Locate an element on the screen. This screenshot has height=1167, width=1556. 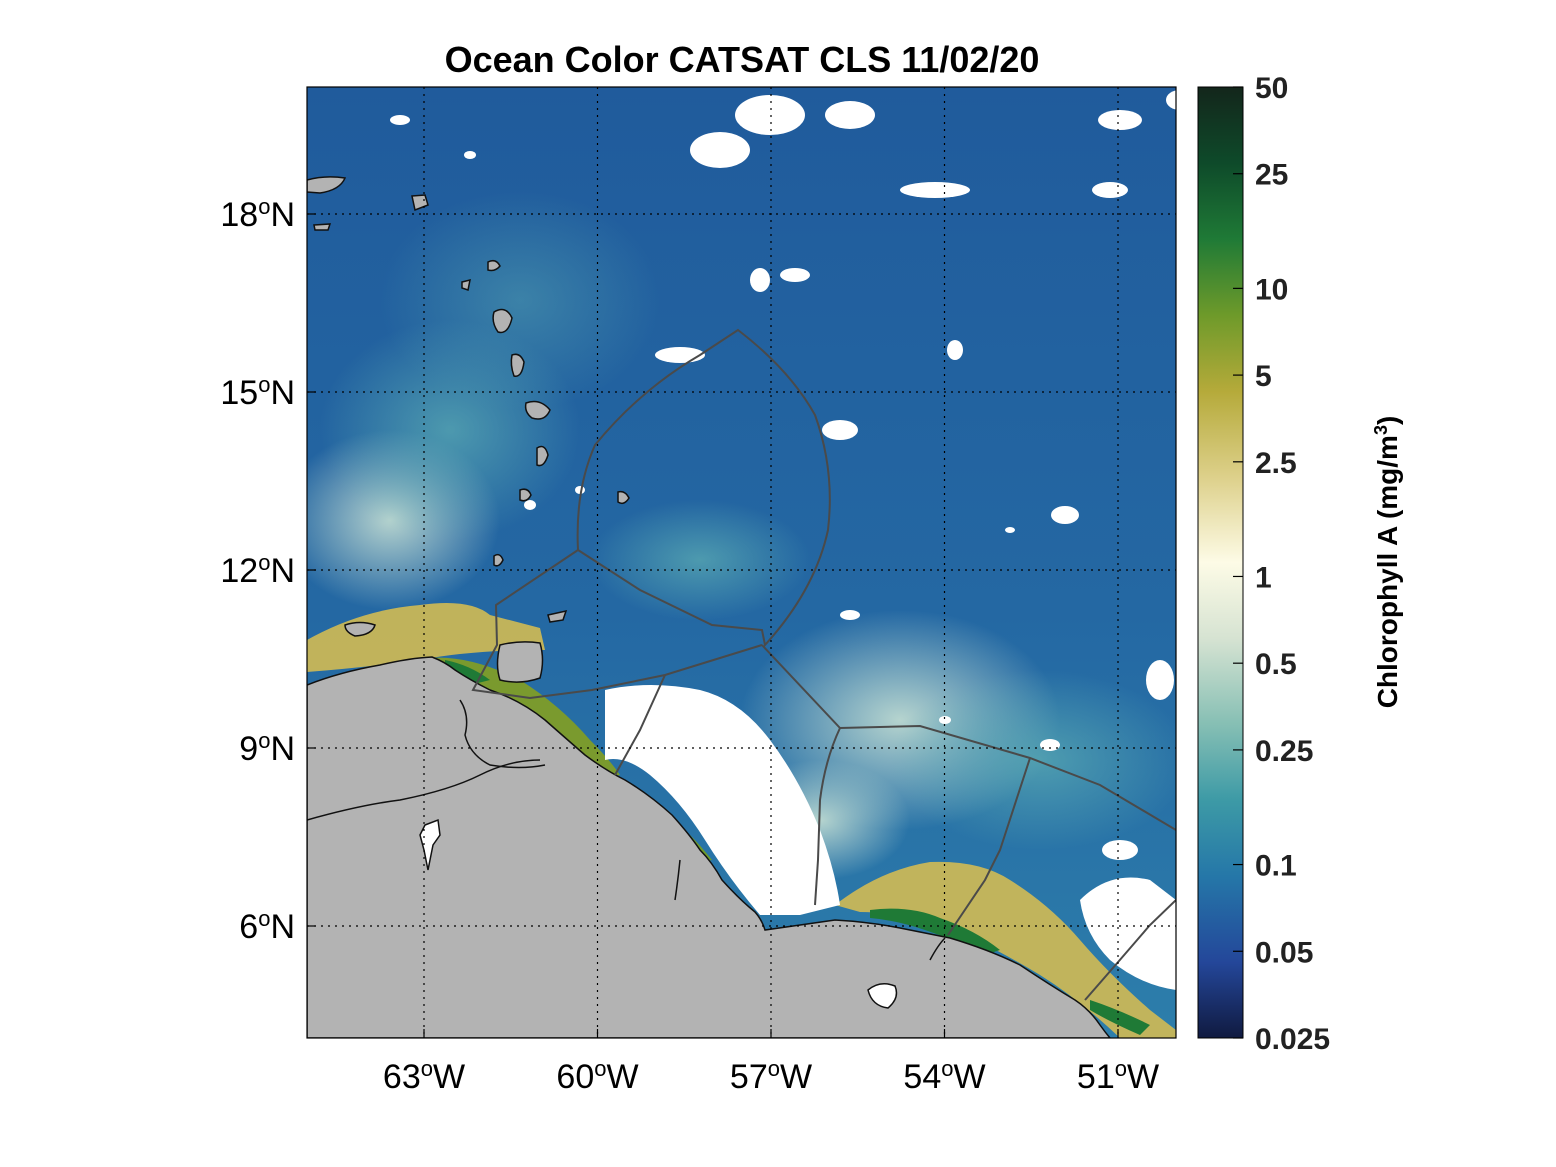
longitude-axis: 63oW 60oW 57oW 54oW 51oW is located at coordinates (771, 1076).